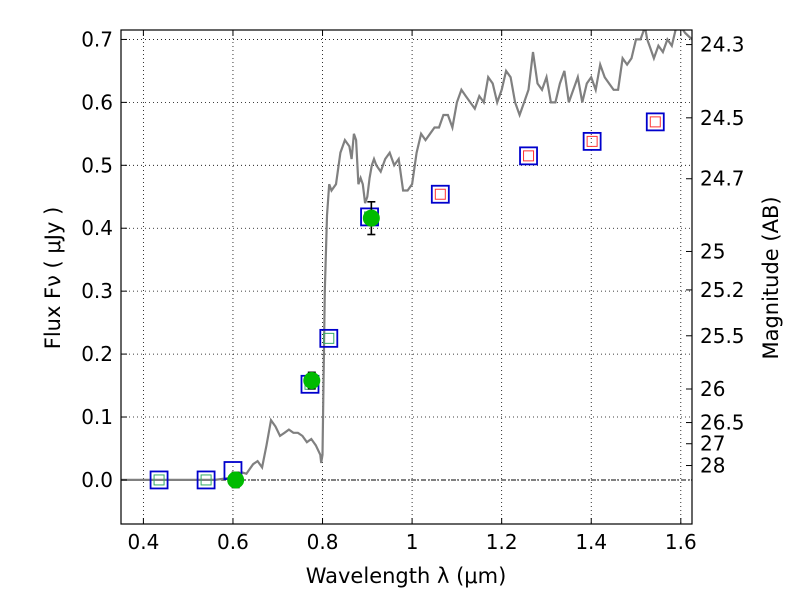 This screenshot has height=600, width=800. I want to click on mag-tick-label: 25.2, so click(722, 290).